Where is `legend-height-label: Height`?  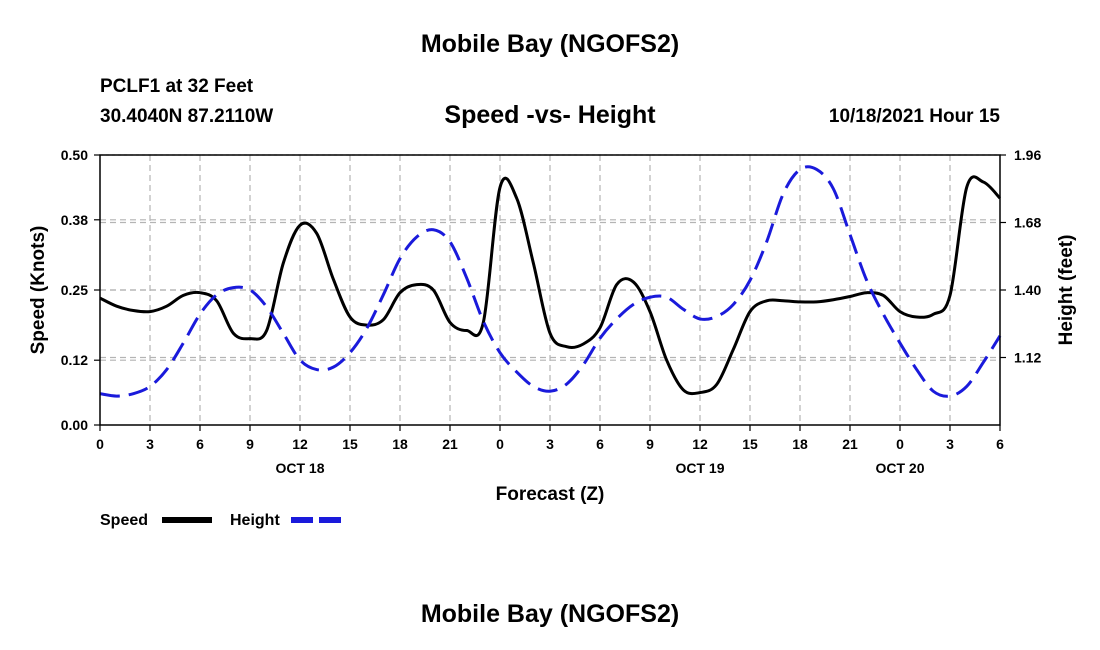
legend-height-label: Height is located at coordinates (255, 520).